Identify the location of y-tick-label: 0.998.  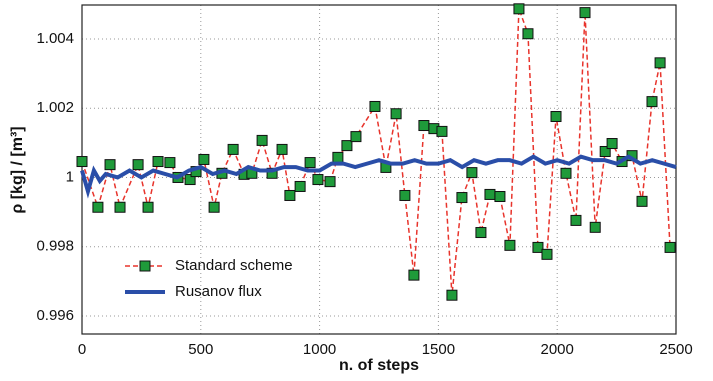
(55, 246).